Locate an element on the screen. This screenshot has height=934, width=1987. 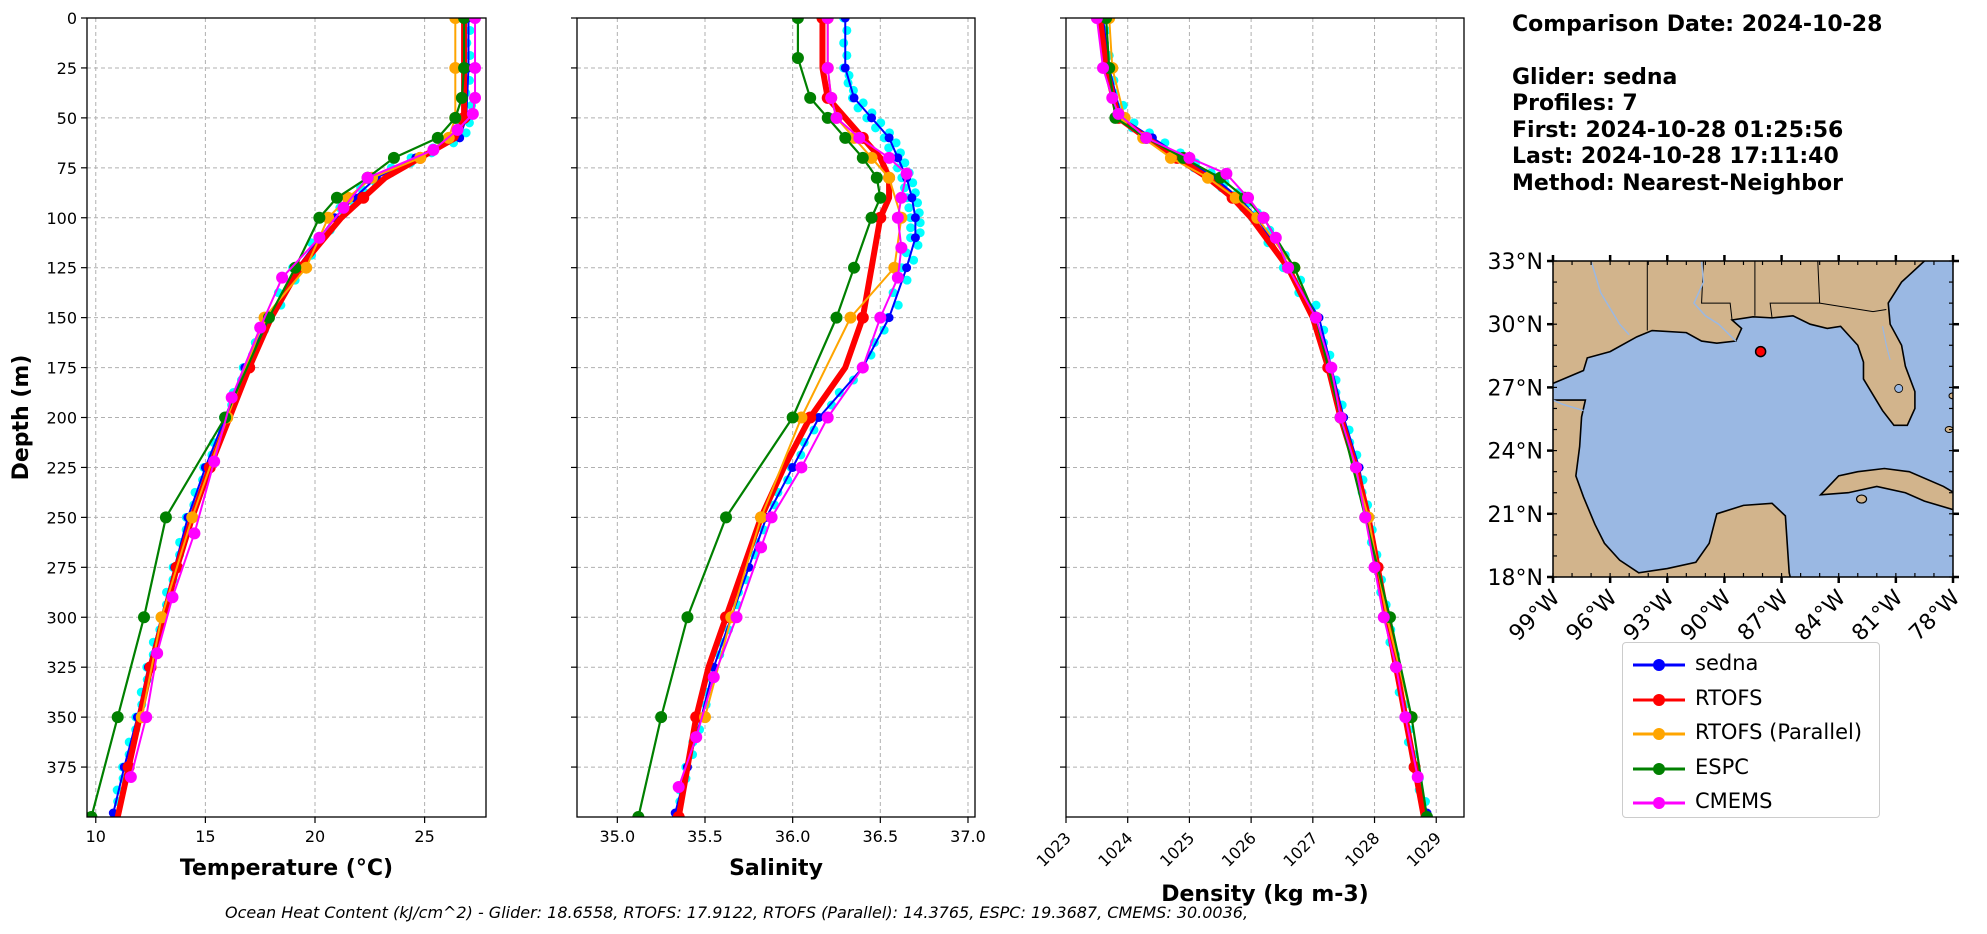
series-line-espc is located at coordinates (759, 417).